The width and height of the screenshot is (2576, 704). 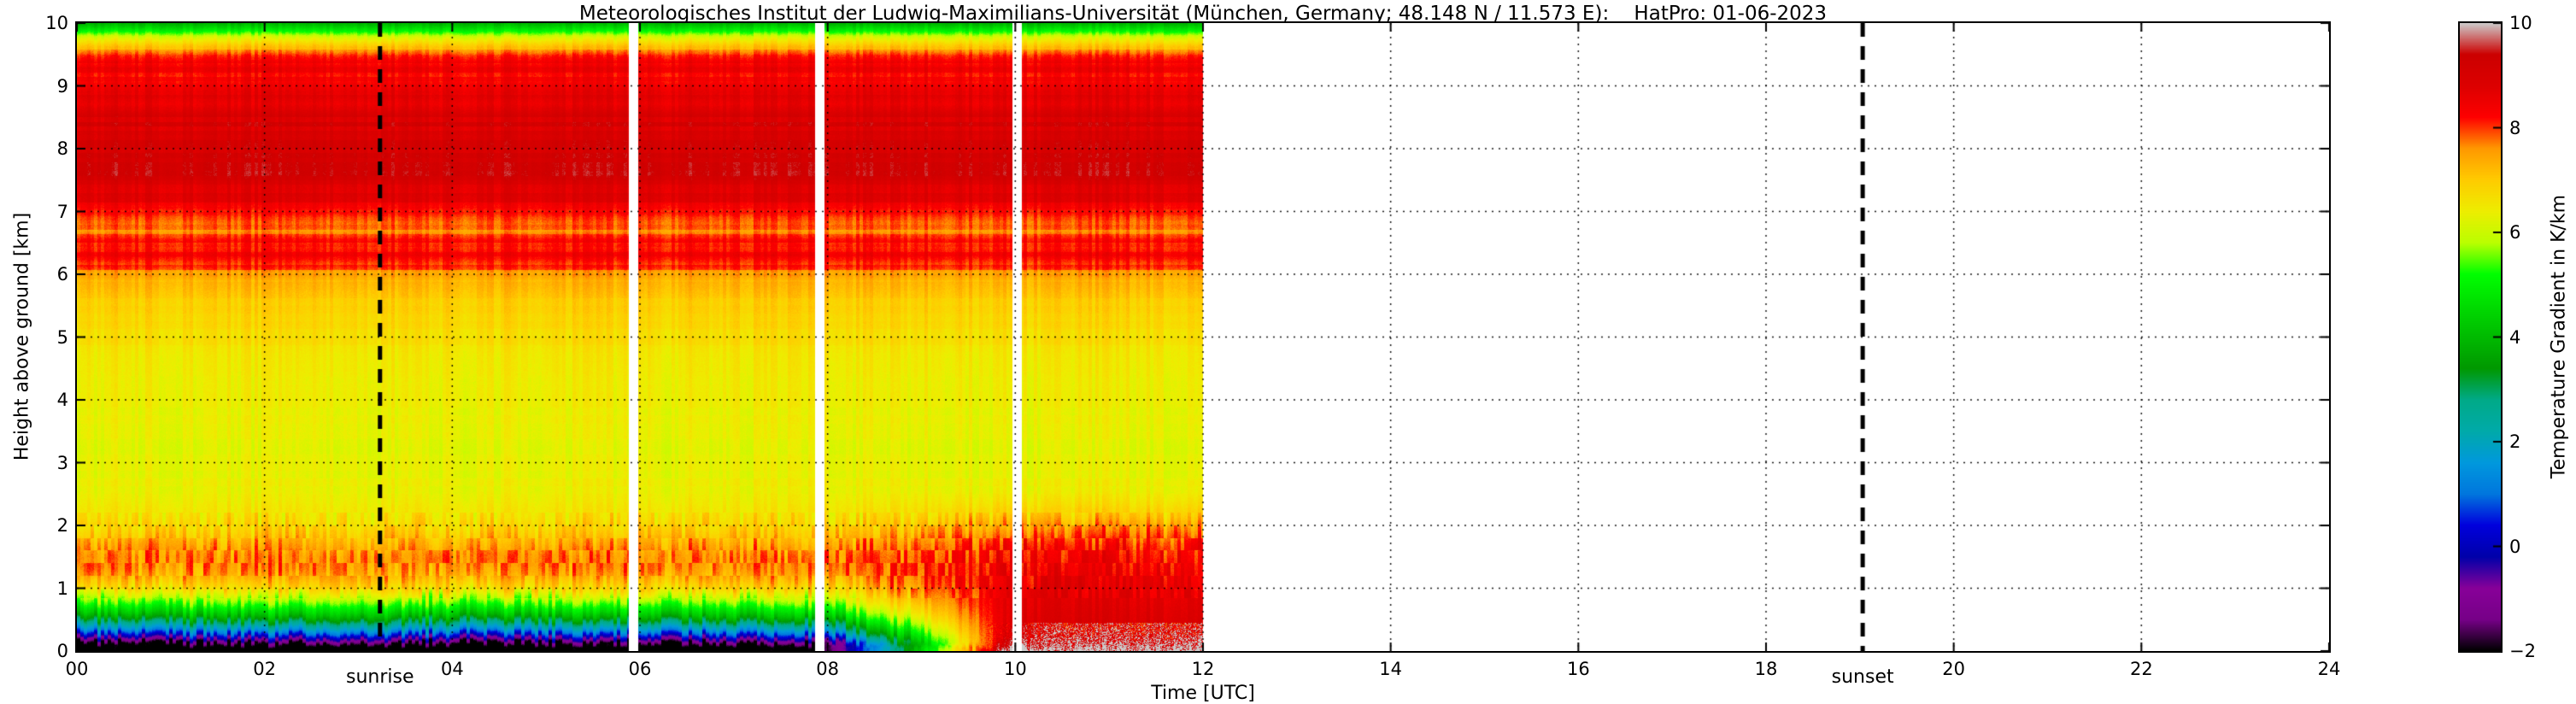 What do you see at coordinates (62, 400) in the screenshot?
I see `y-tick-label: 4` at bounding box center [62, 400].